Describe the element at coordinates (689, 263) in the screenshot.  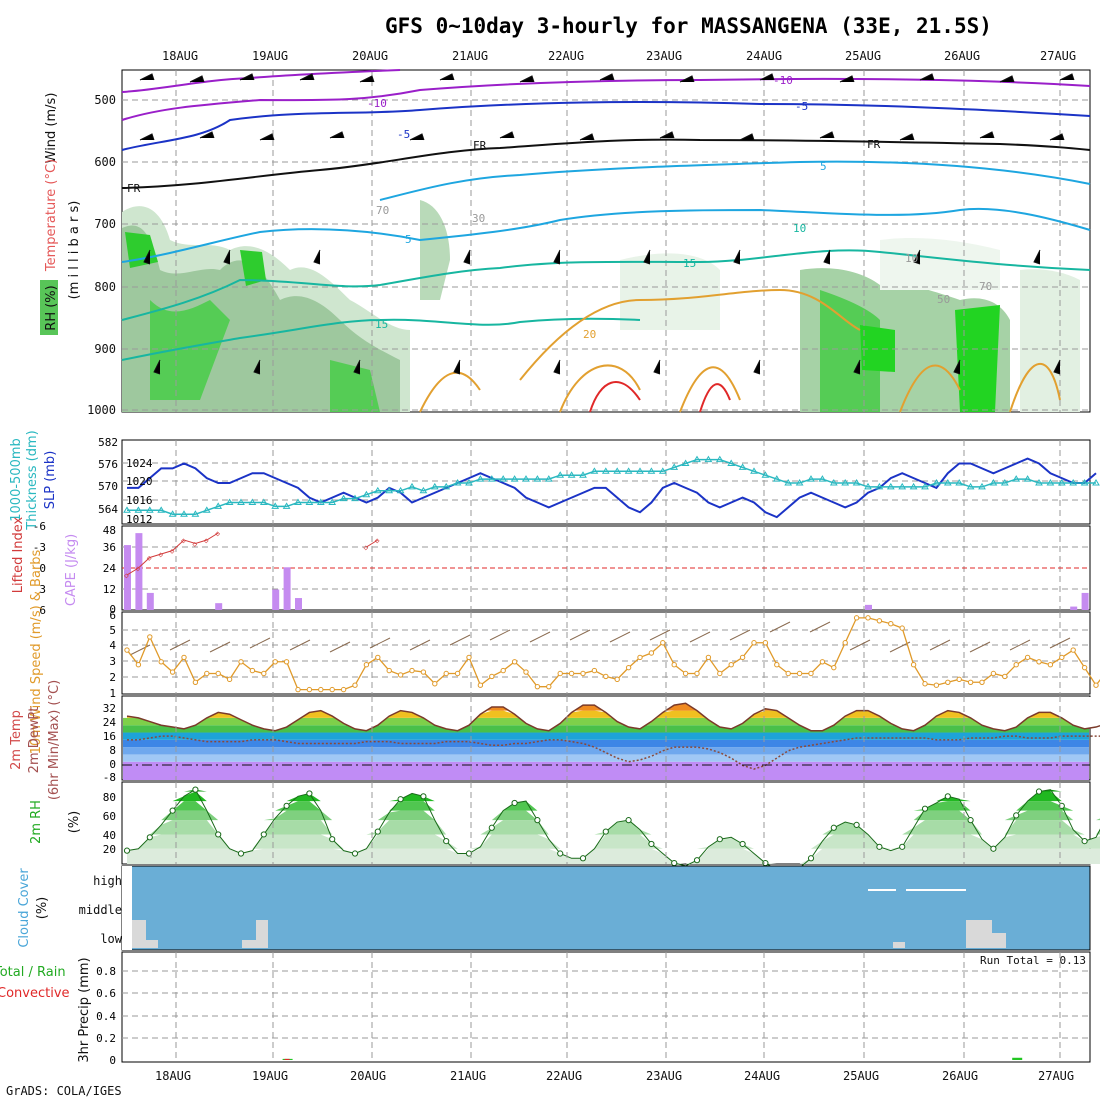
I see `contour-label: 15` at that location.